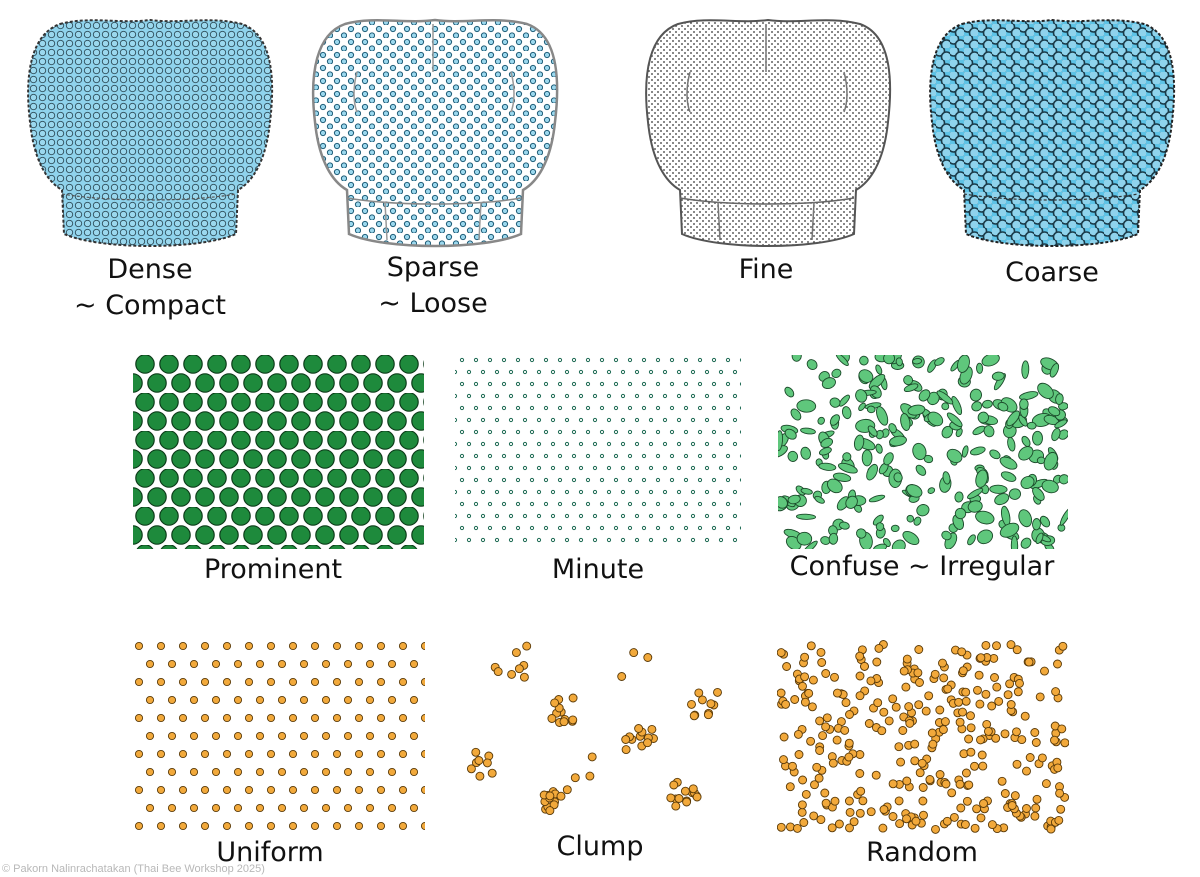 The width and height of the screenshot is (1200, 877). I want to click on fine-label-line1: Fine, so click(766, 269).